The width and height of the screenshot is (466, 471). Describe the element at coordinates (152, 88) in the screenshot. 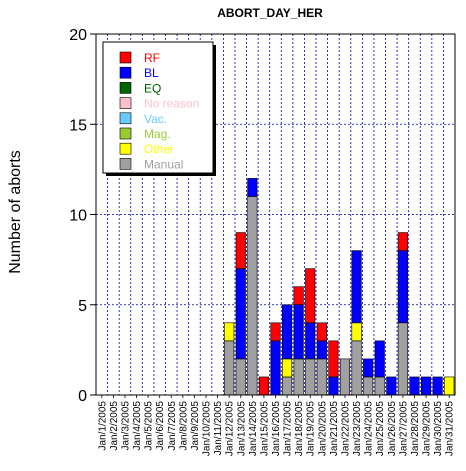

I see `legend-label: EQ` at that location.